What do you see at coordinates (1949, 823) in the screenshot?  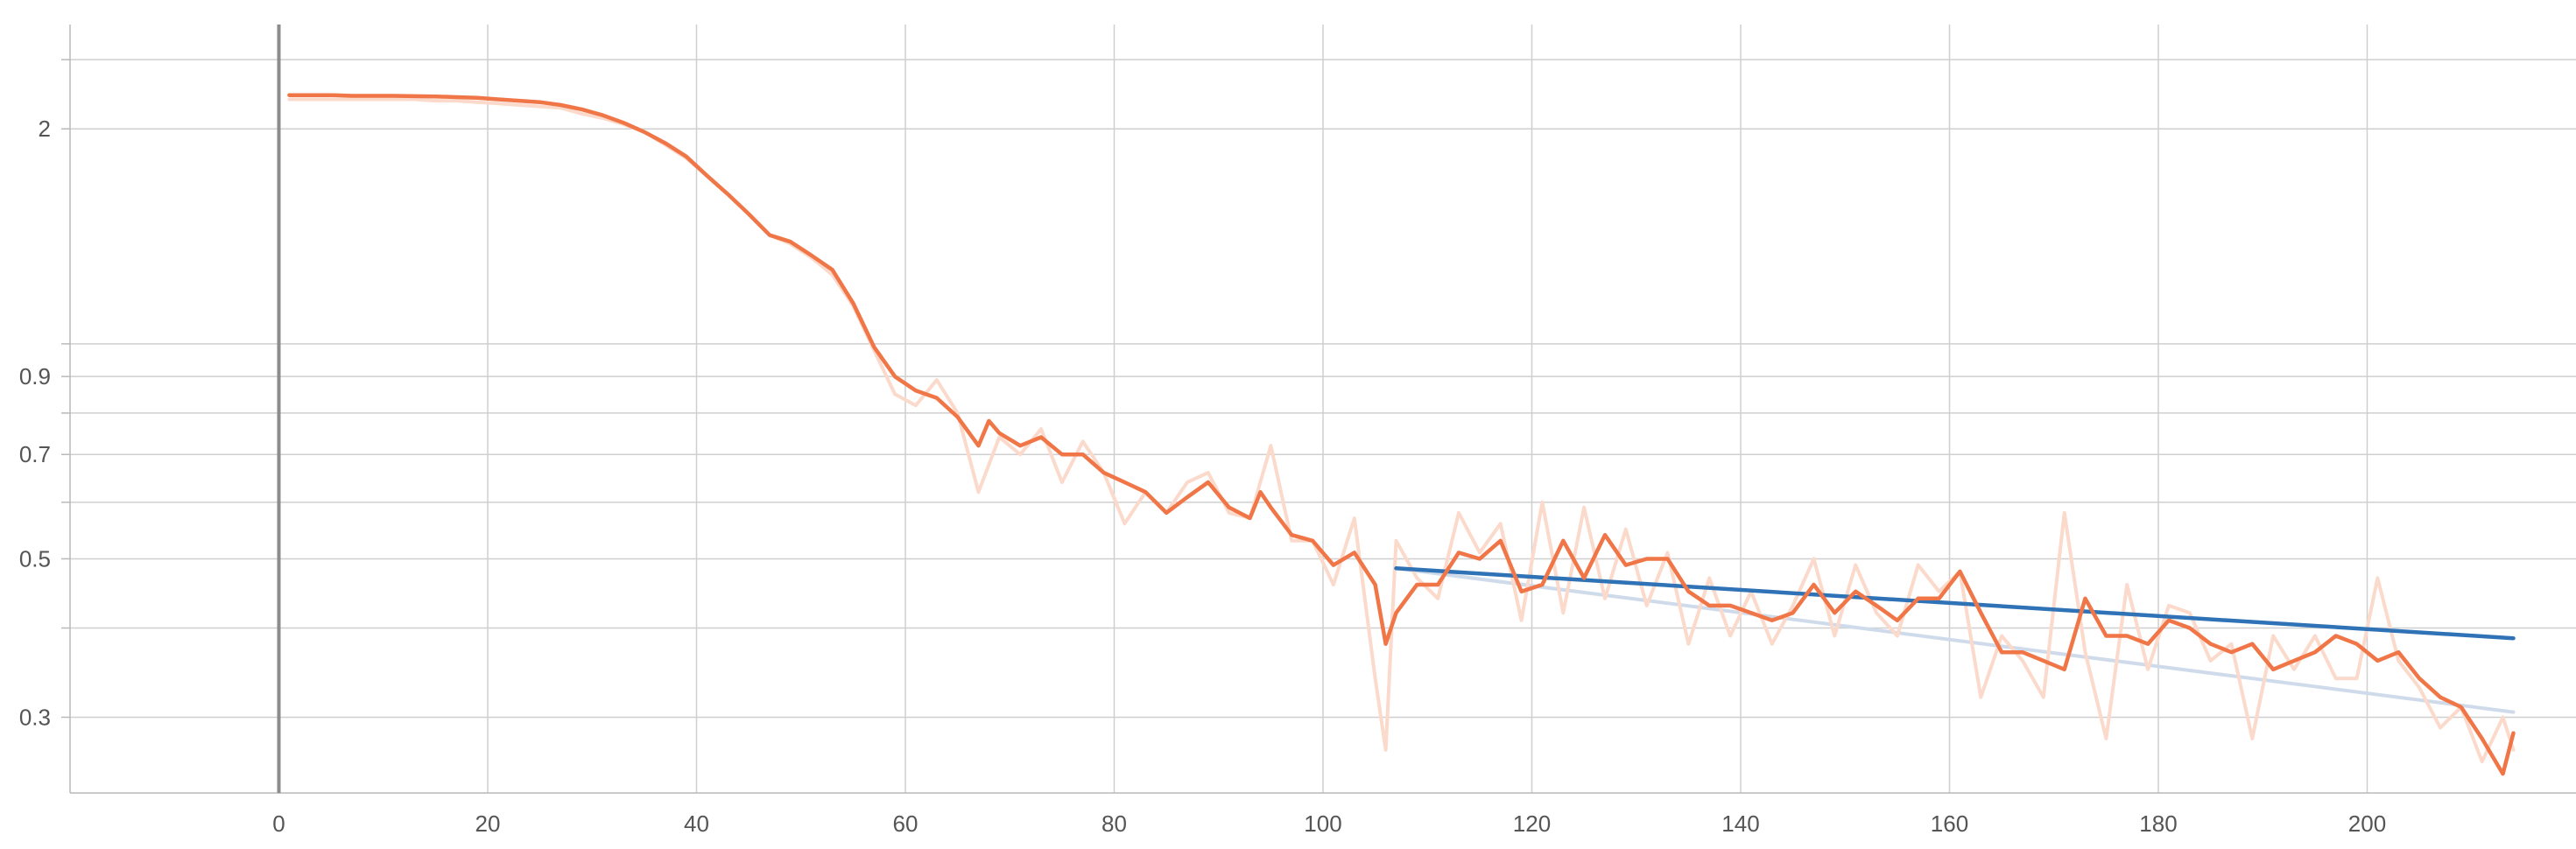 I see `x-tick-label: 160` at bounding box center [1949, 823].